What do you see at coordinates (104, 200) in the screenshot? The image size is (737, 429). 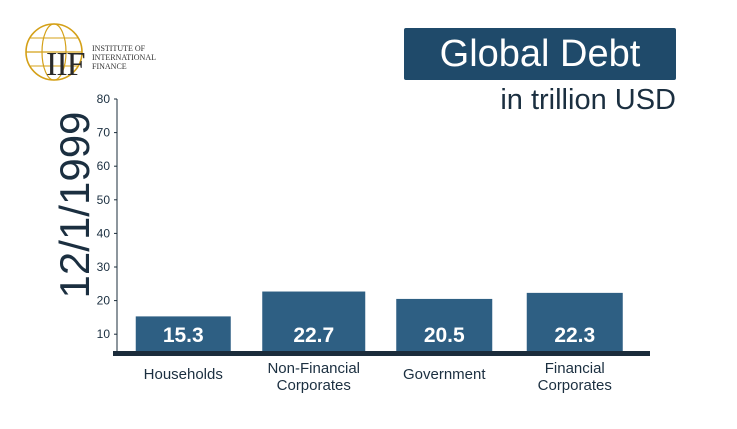 I see `y-tick-label: 50` at bounding box center [104, 200].